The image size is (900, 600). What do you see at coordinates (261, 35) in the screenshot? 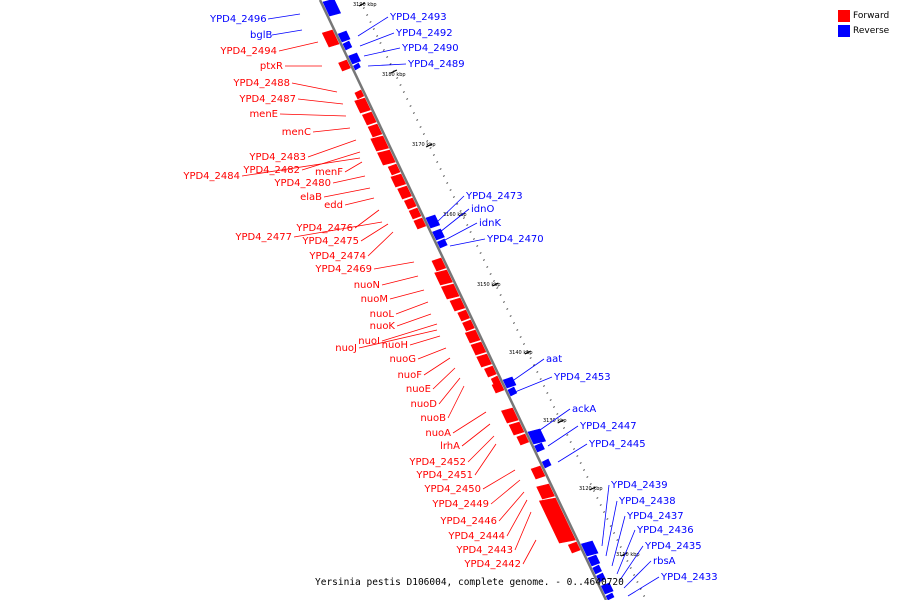
I see `reverse-gene-label: bglB` at bounding box center [261, 35].